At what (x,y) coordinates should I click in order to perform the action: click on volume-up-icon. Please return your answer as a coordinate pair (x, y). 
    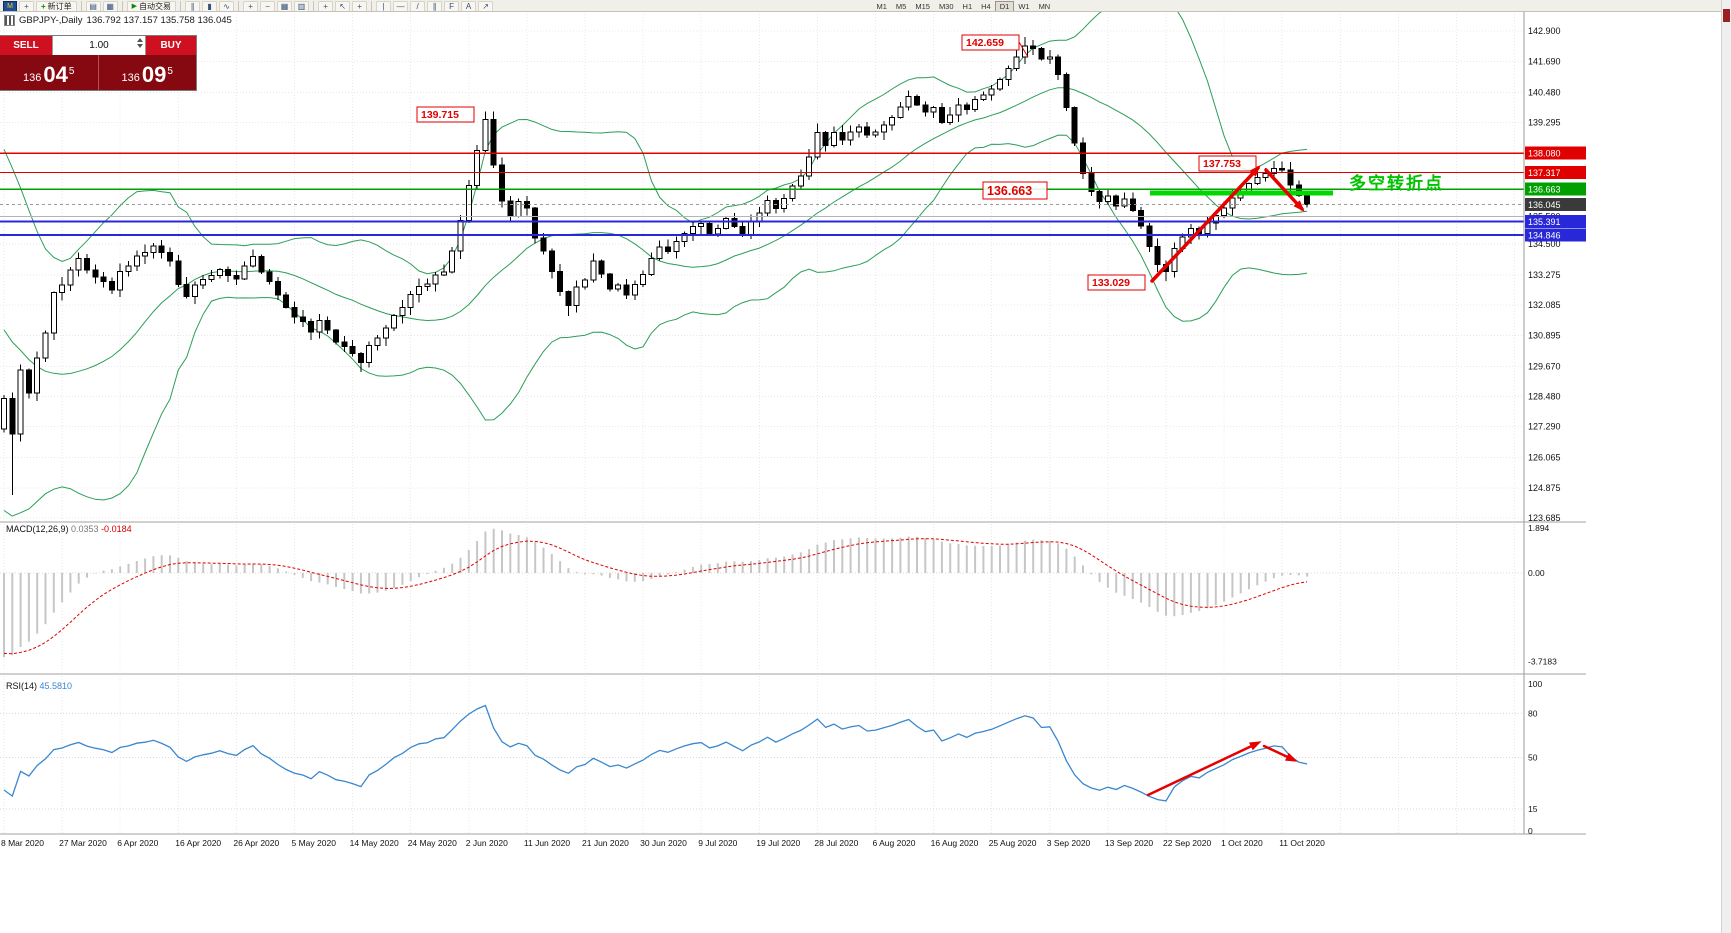
    Looking at the image, I should click on (140, 40).